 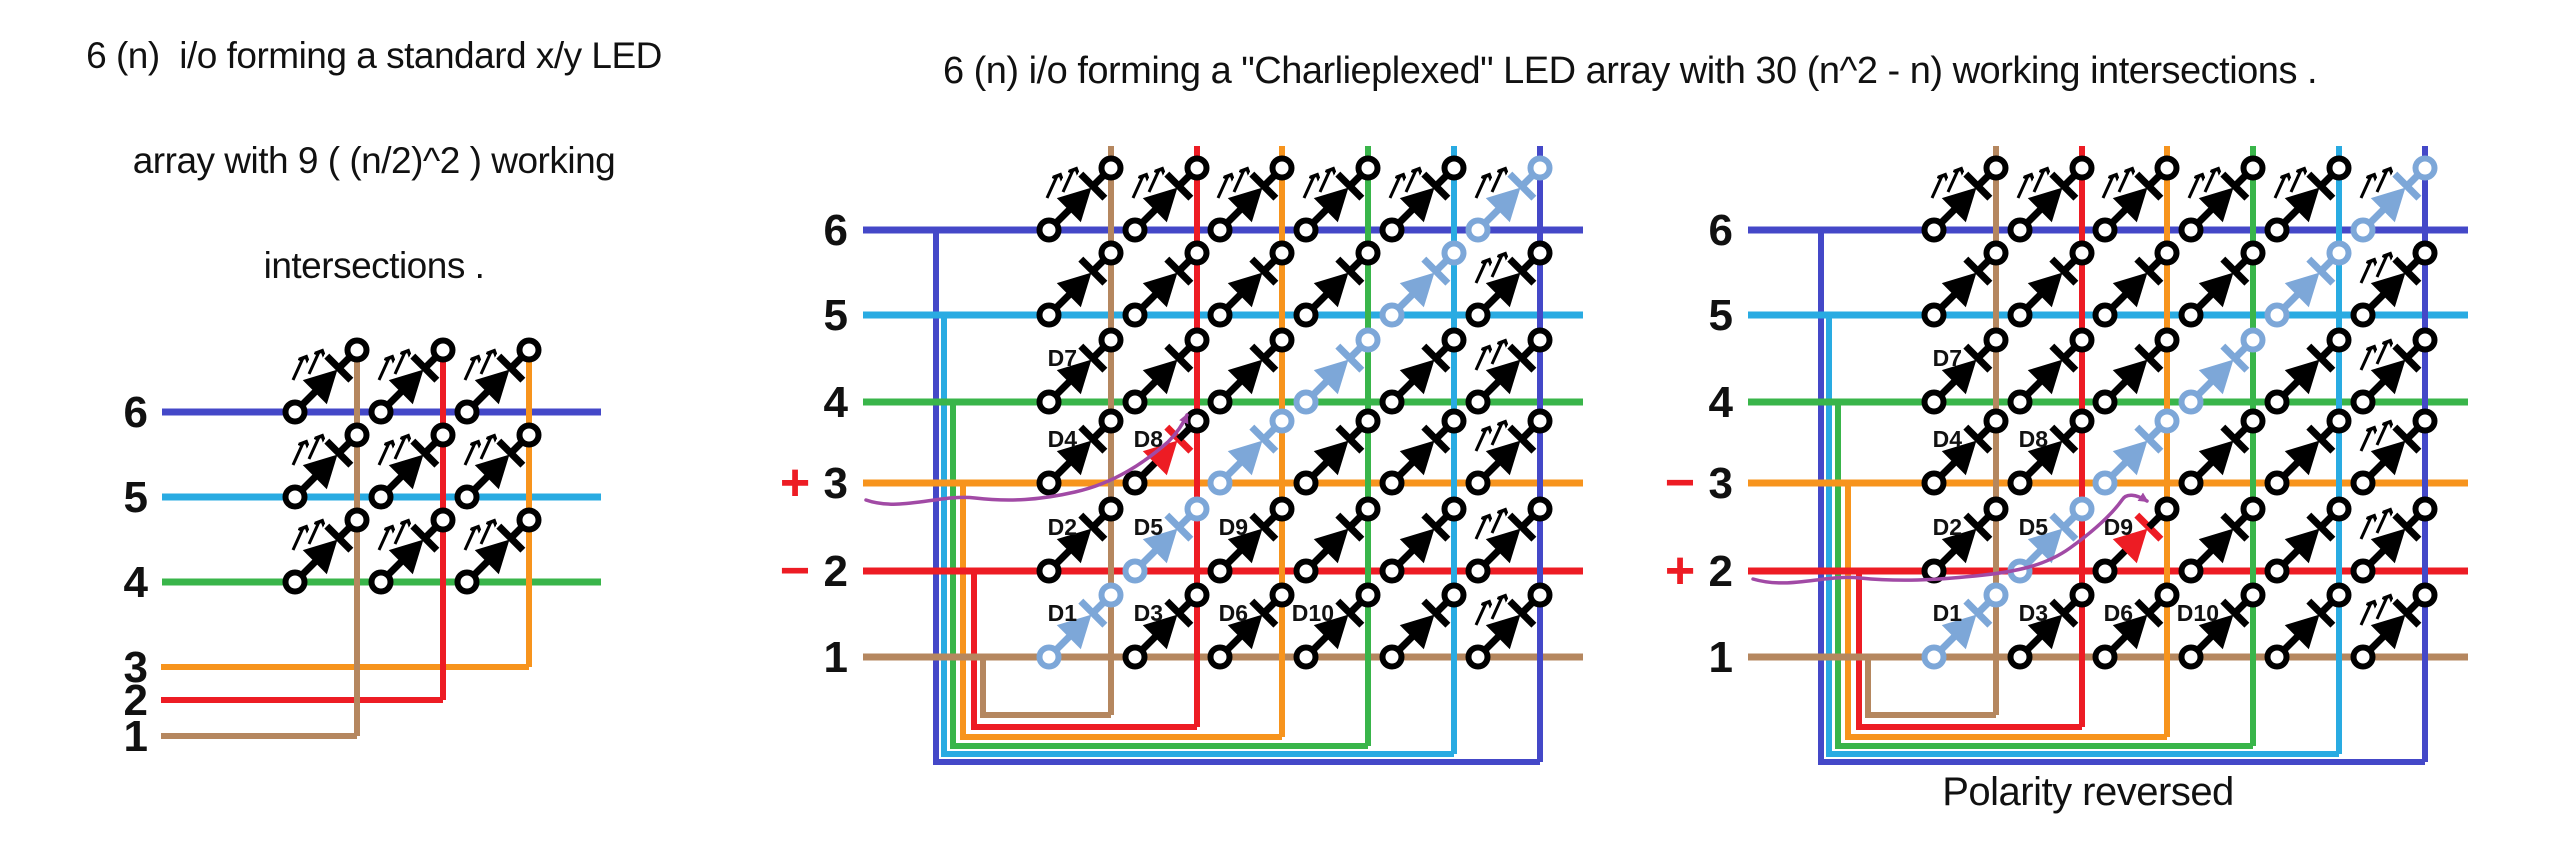 I want to click on io-label-5: 5, so click(x=136, y=497).